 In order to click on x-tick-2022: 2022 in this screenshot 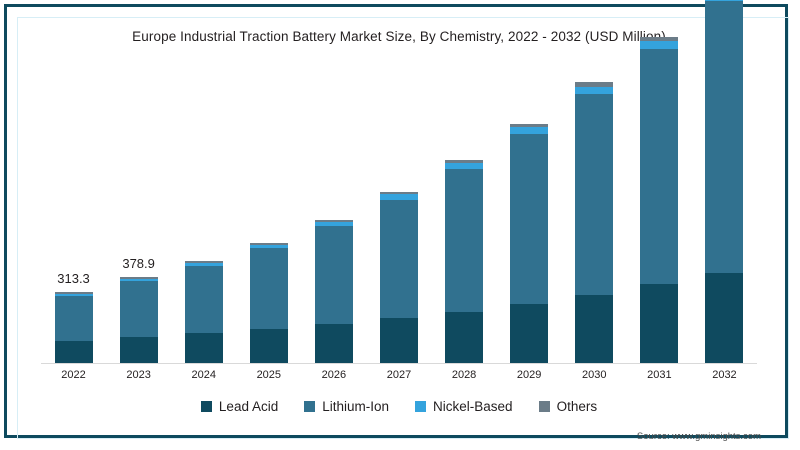, I will do `click(73, 375)`.